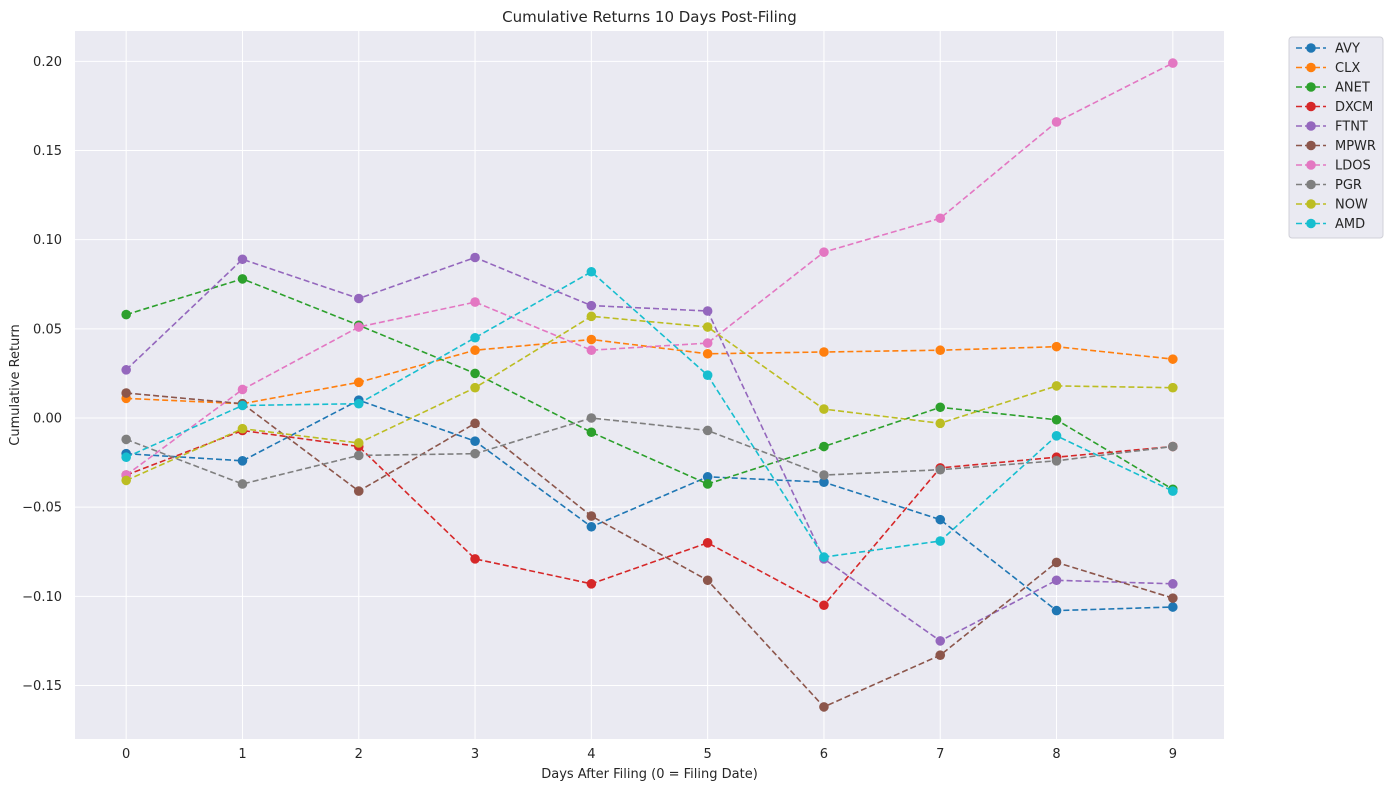 Image resolution: width=1393 pixels, height=790 pixels. I want to click on y-tick-label: −0.15, so click(42, 686).